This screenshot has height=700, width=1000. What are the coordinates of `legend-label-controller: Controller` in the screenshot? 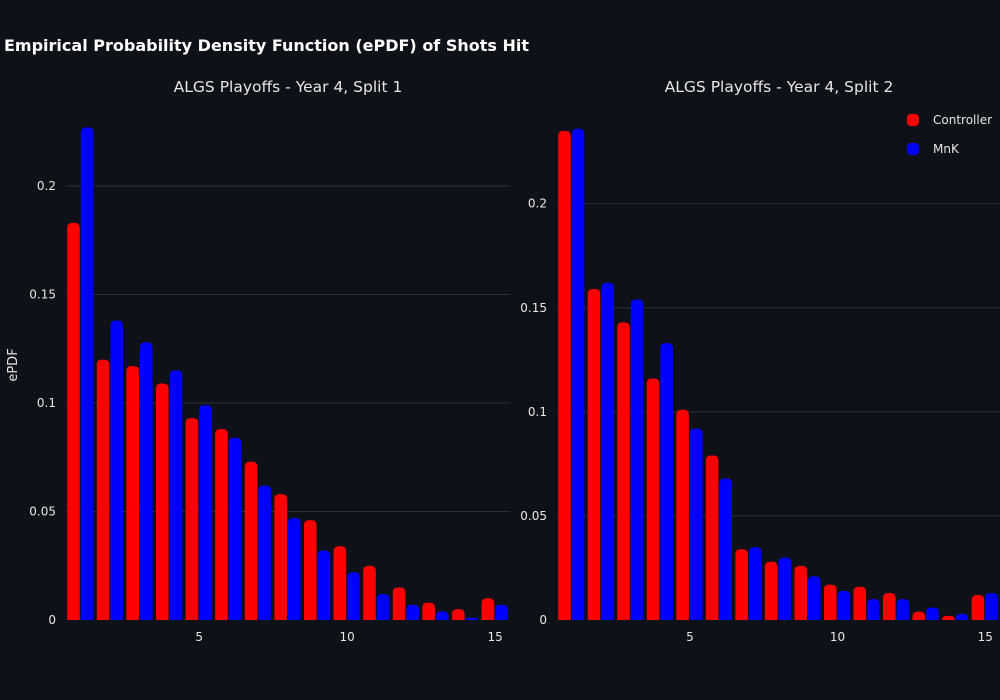 It's located at (962, 120).